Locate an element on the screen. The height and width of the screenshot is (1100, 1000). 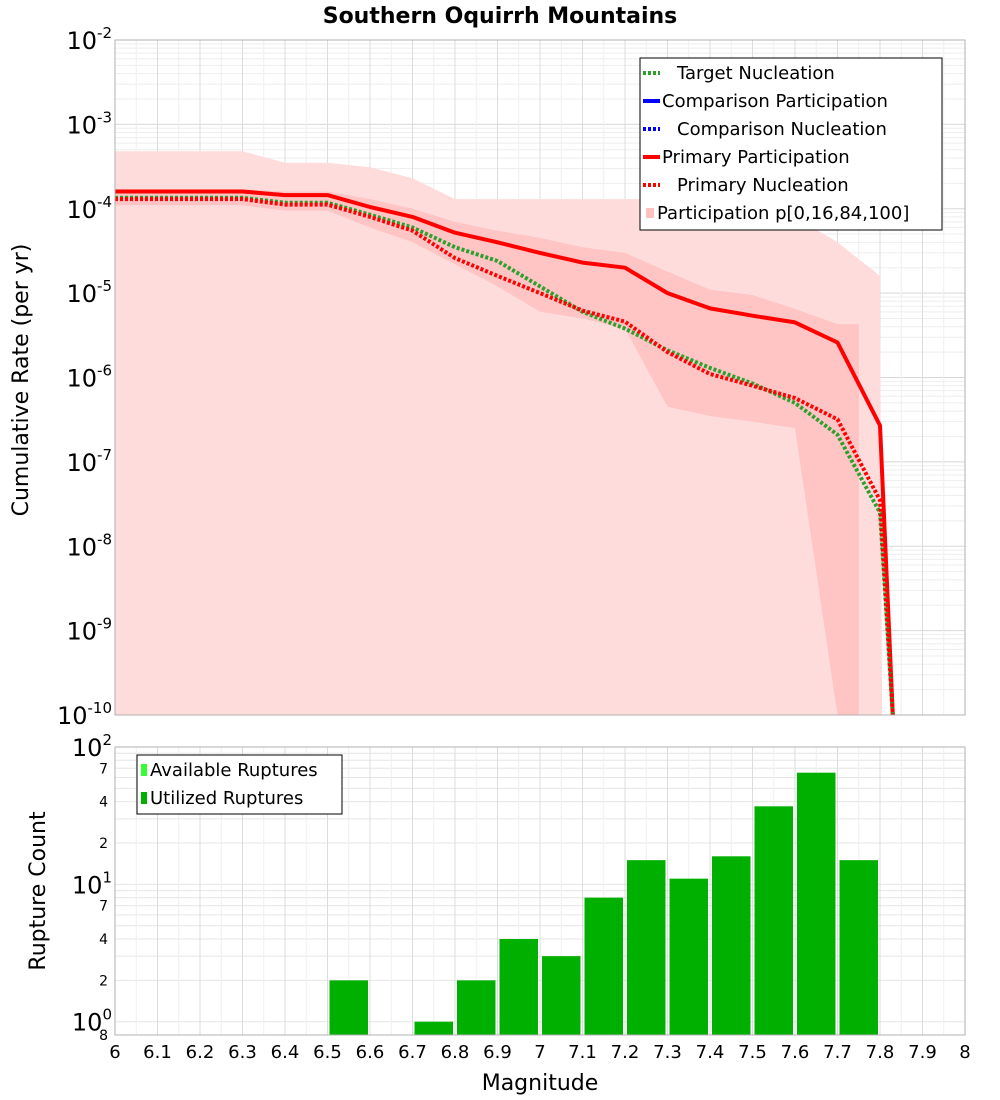
x-tick-label: 7.3 is located at coordinates (667, 1052).